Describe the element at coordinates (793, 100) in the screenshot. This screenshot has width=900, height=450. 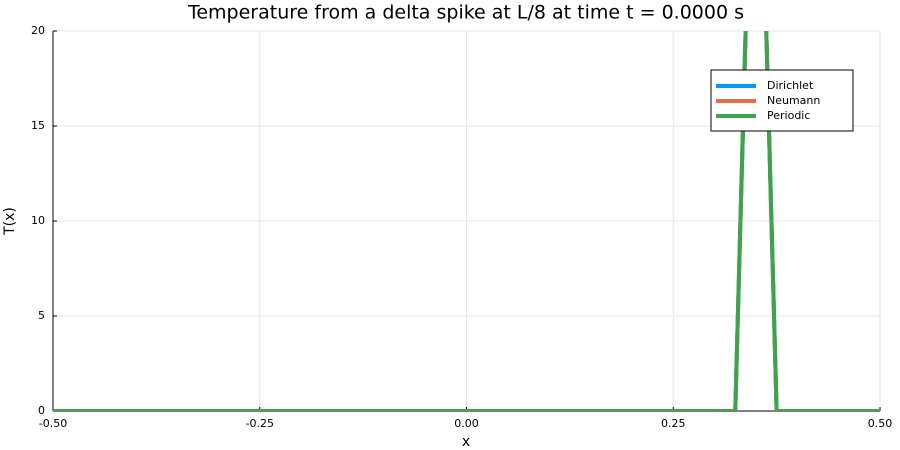
I see `legend-label: Neumann` at that location.